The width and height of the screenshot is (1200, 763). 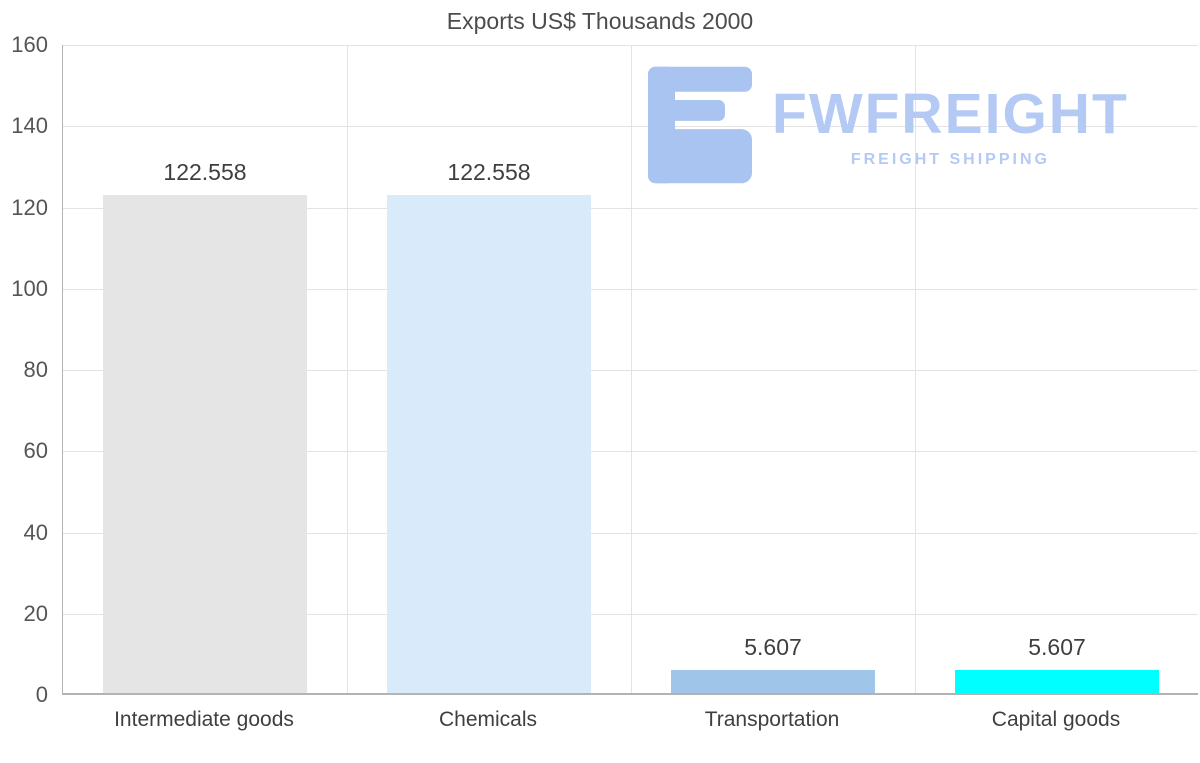 I want to click on y-tick-label: 20, so click(x=35, y=613).